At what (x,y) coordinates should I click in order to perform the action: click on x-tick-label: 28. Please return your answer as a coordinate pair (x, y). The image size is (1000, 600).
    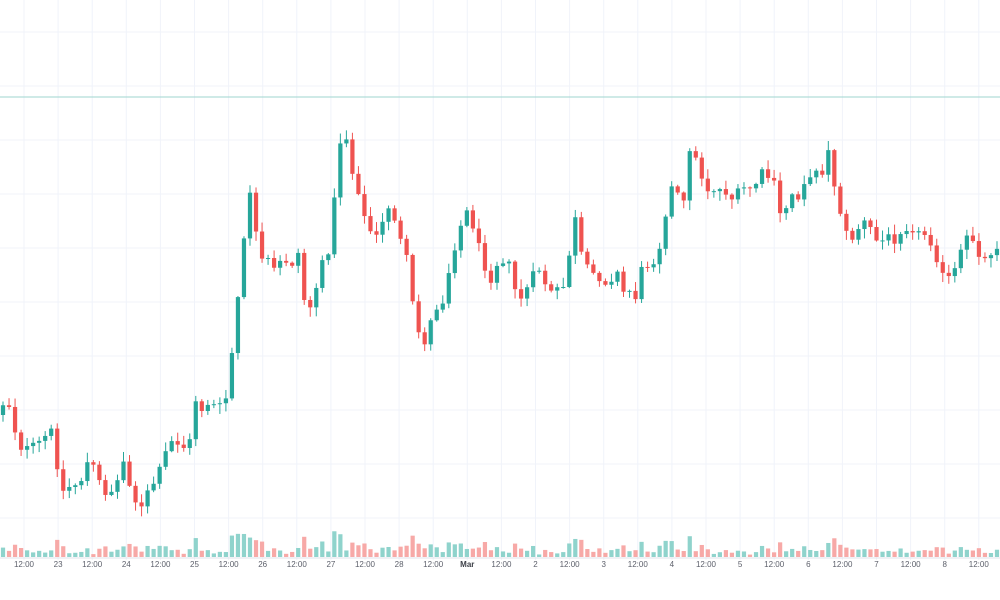
    Looking at the image, I should click on (399, 564).